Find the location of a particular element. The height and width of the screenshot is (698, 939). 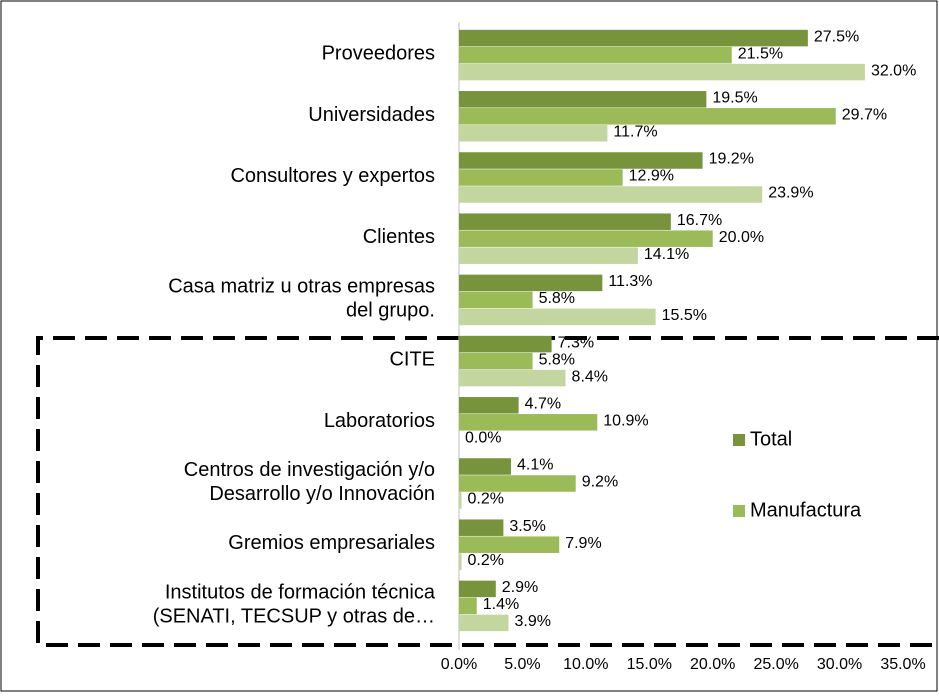

value-label: 20.0% is located at coordinates (741, 237).